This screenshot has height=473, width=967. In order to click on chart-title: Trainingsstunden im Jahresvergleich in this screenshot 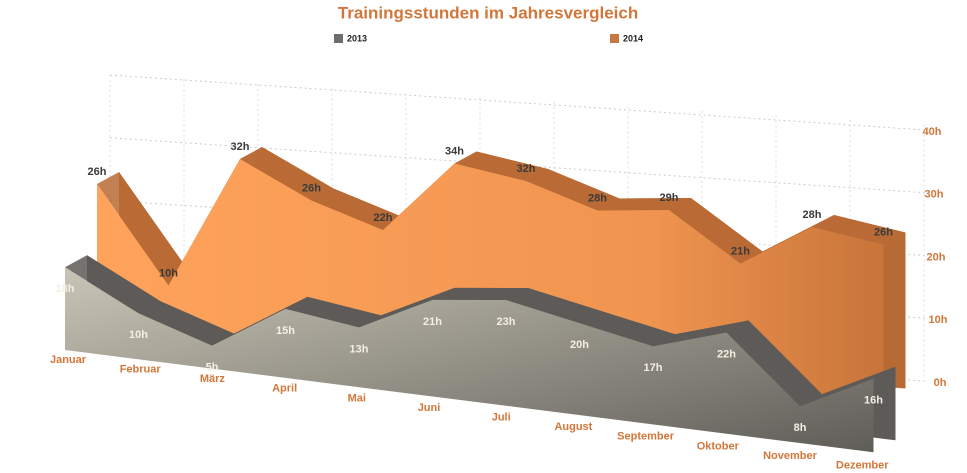, I will do `click(488, 12)`.